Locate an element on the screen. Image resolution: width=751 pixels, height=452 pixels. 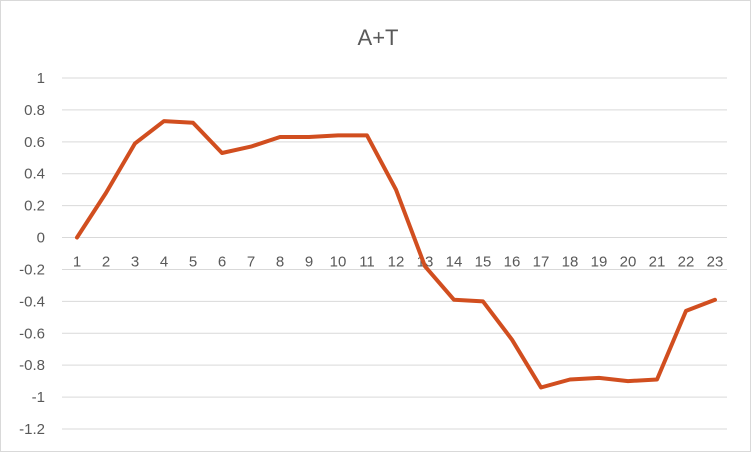
x-axis-ticks: 1 2 3 4 5 6 7 8 9 10 11 12 13 14 15 16 17 18 19 20 21 22 23 is located at coordinates (398, 262).